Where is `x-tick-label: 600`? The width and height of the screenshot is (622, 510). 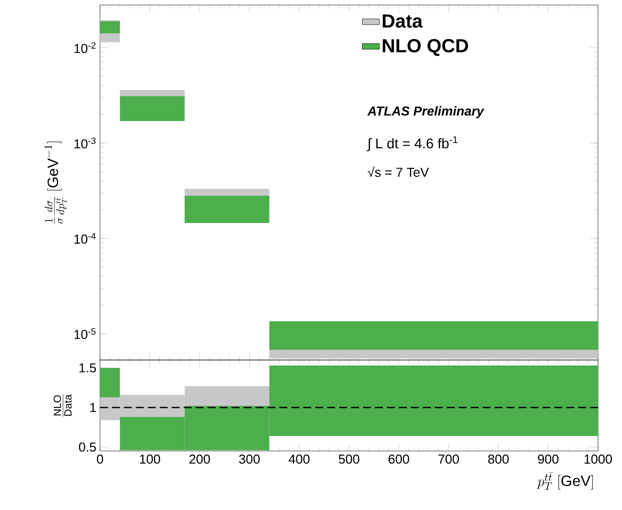
x-tick-label: 600 is located at coordinates (399, 459).